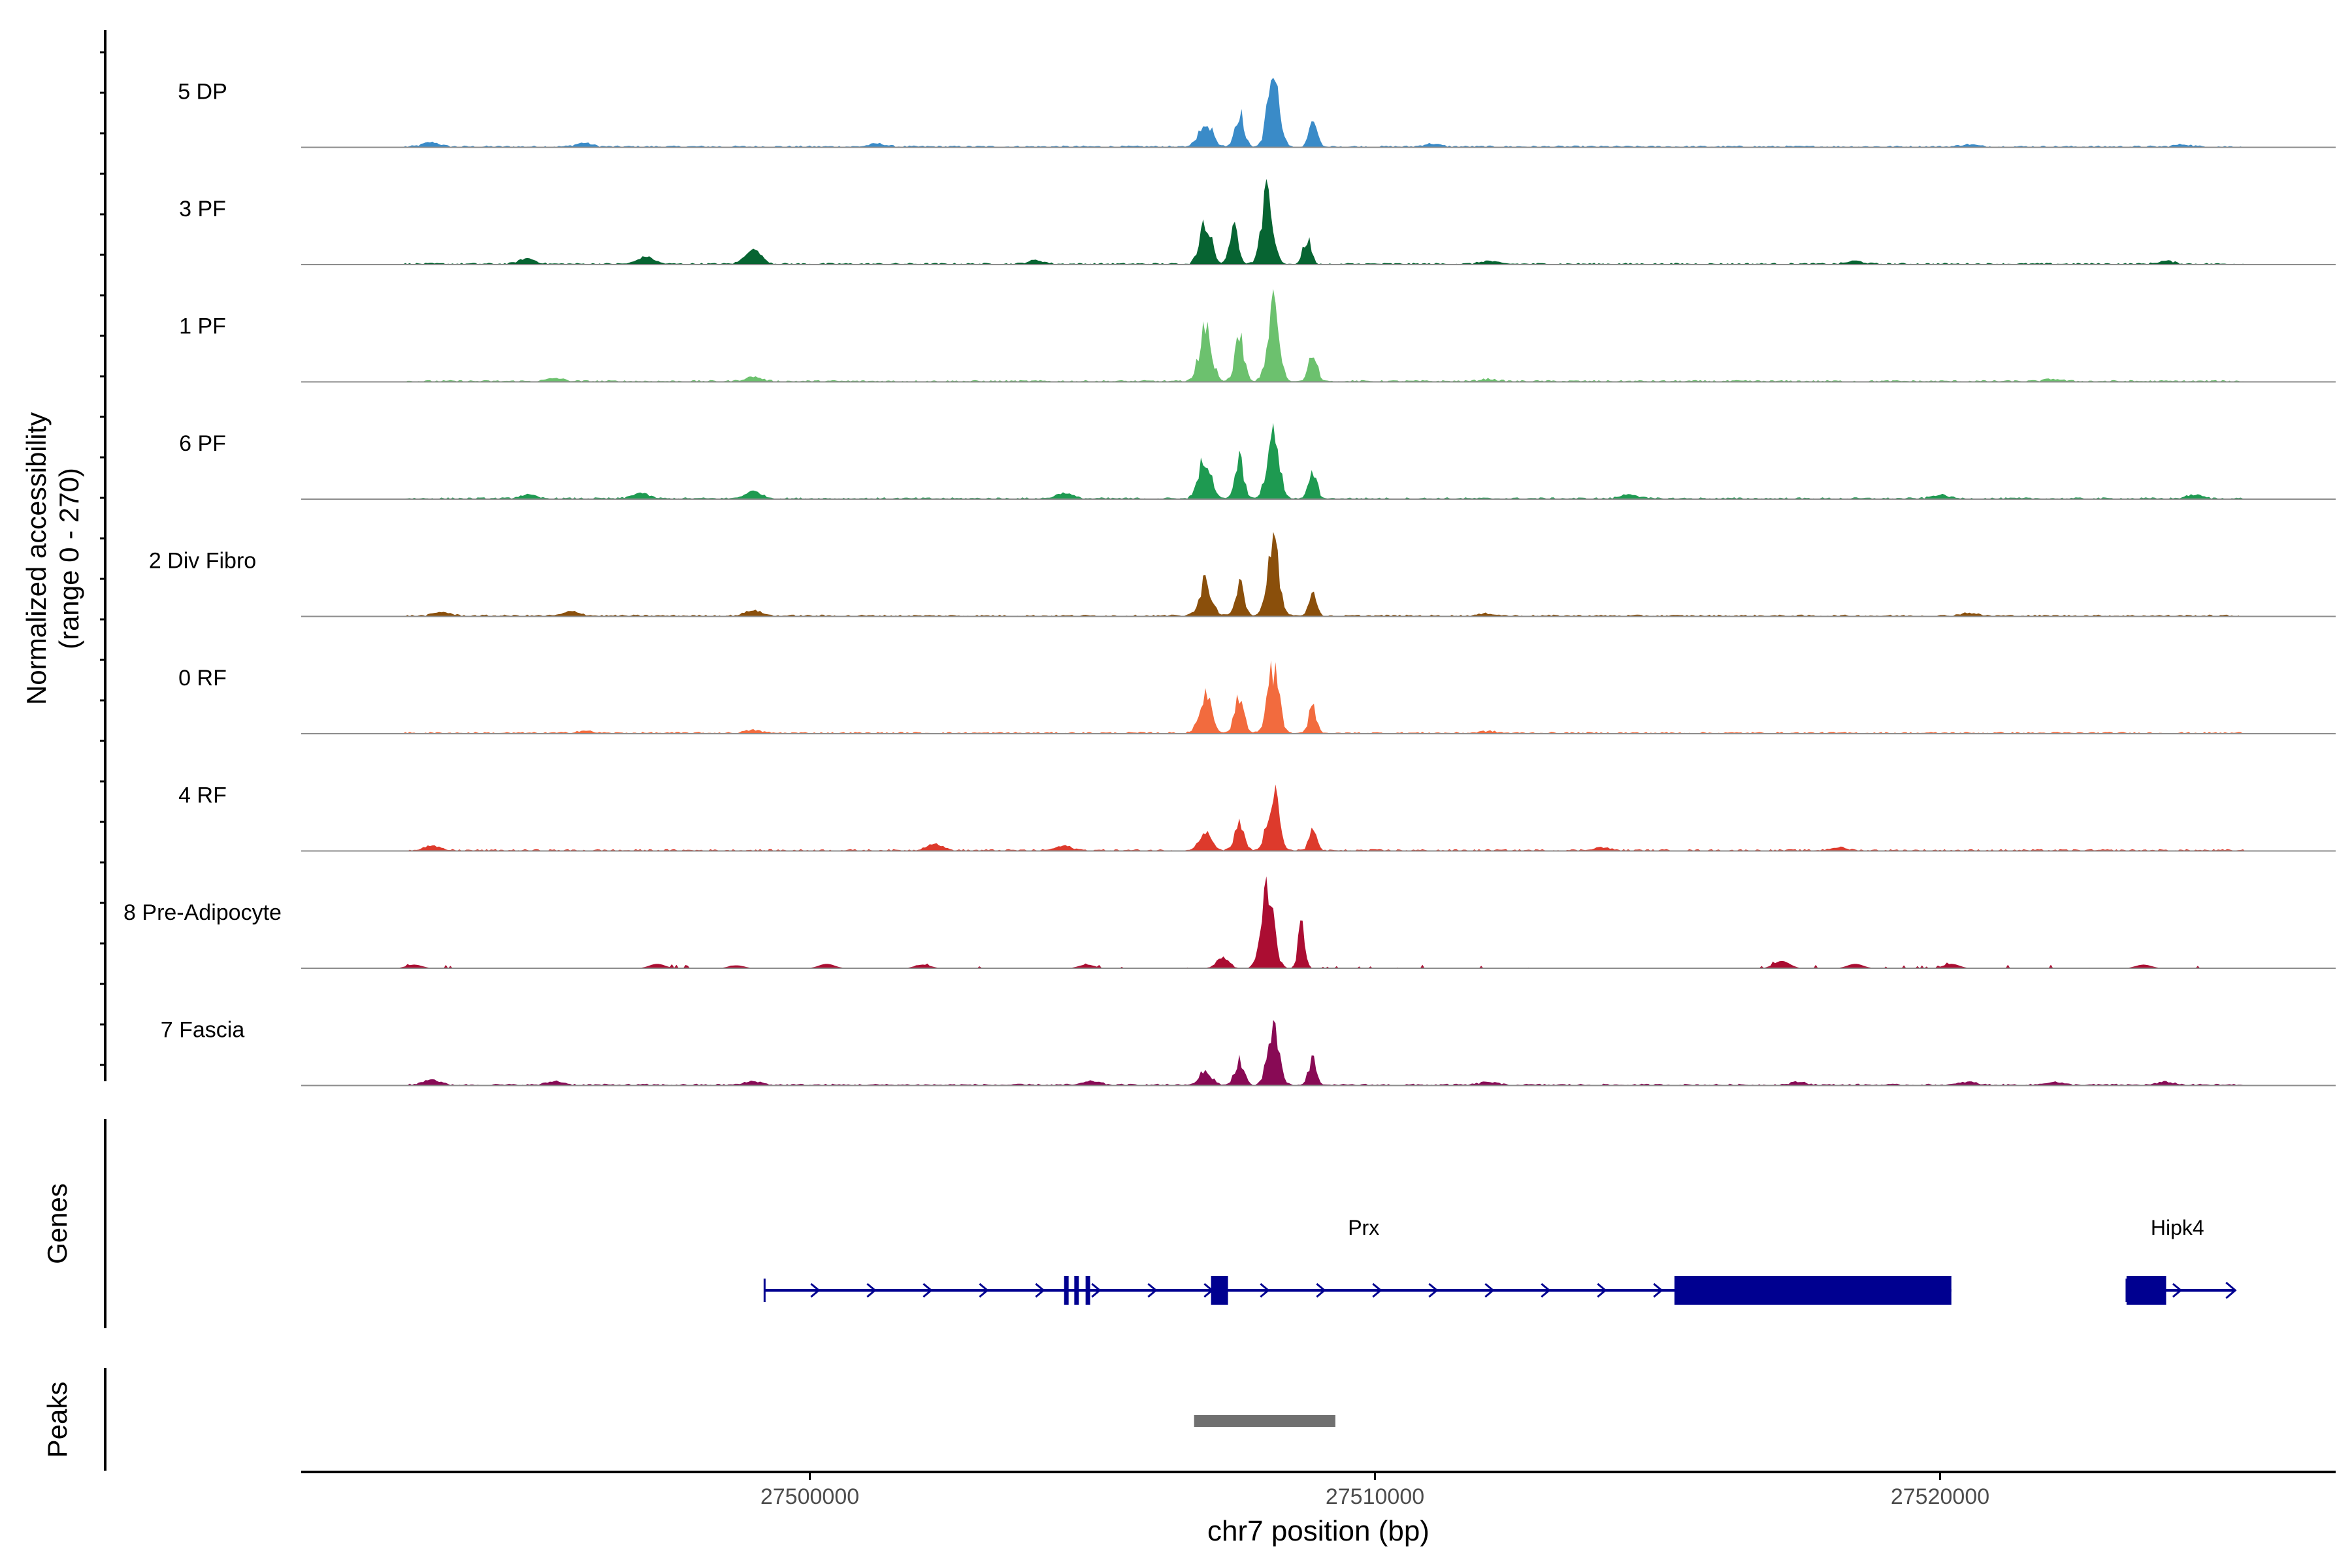  I want to click on peaks-panel-label: Peaks, so click(57, 1420).